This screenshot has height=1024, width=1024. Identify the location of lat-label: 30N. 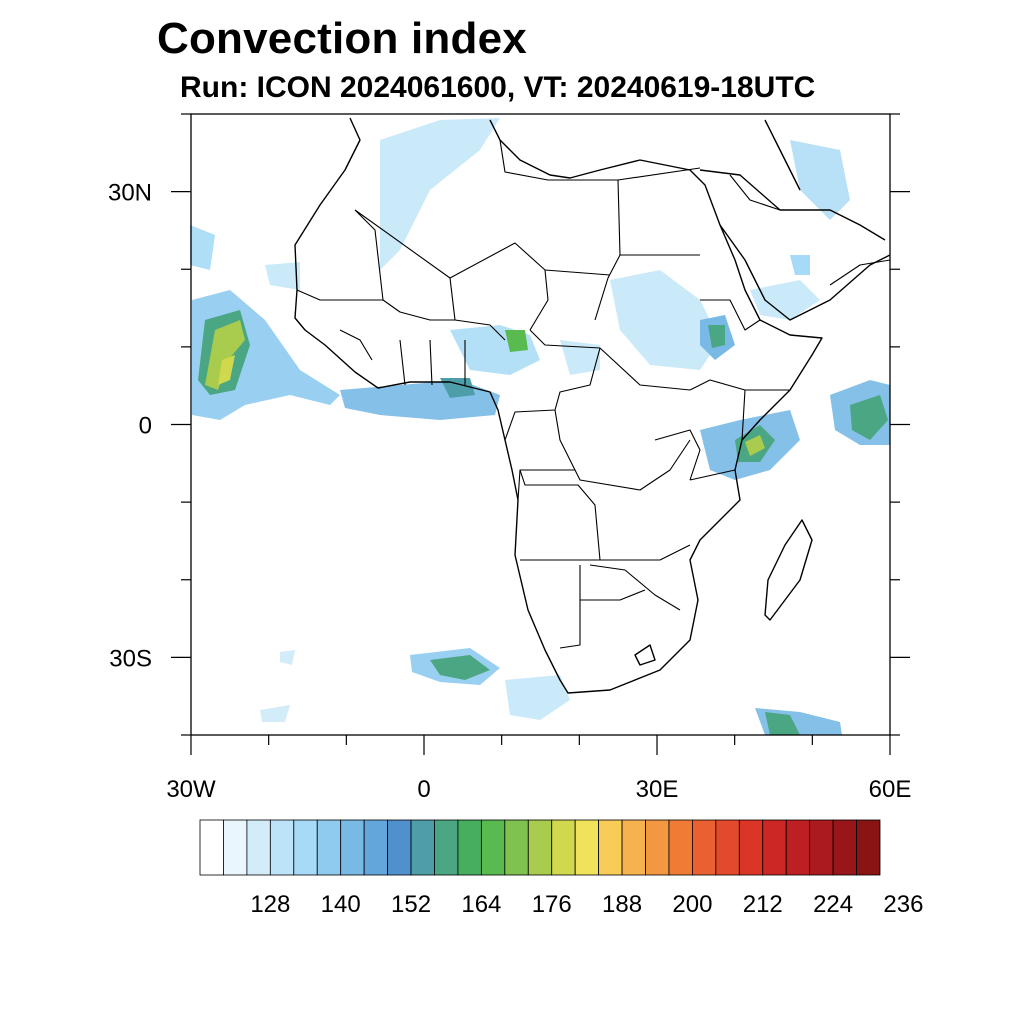
(130, 193).